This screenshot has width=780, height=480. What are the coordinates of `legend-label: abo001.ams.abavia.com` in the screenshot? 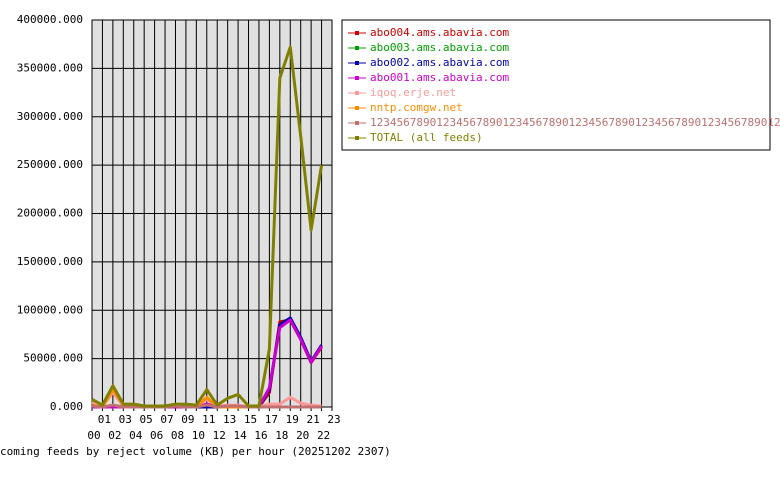 It's located at (439, 77).